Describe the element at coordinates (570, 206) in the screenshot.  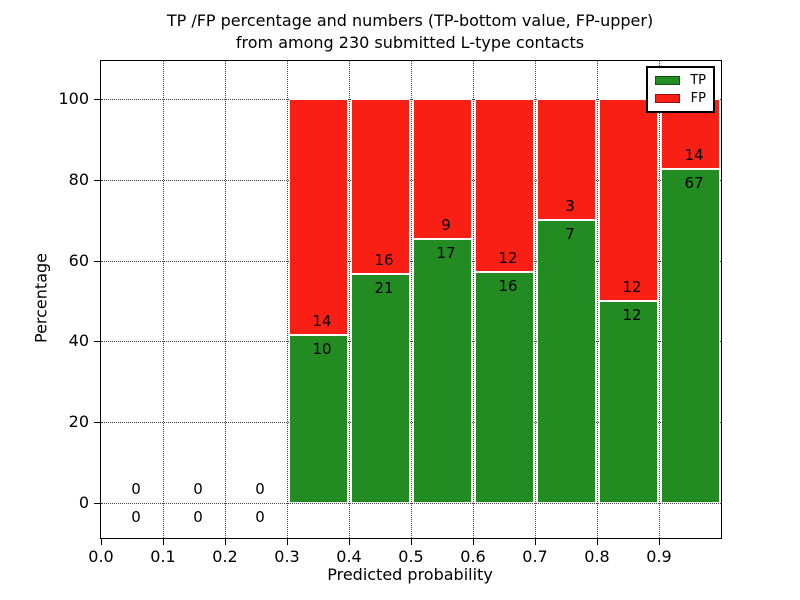
I see `fp-count-label: 3` at that location.